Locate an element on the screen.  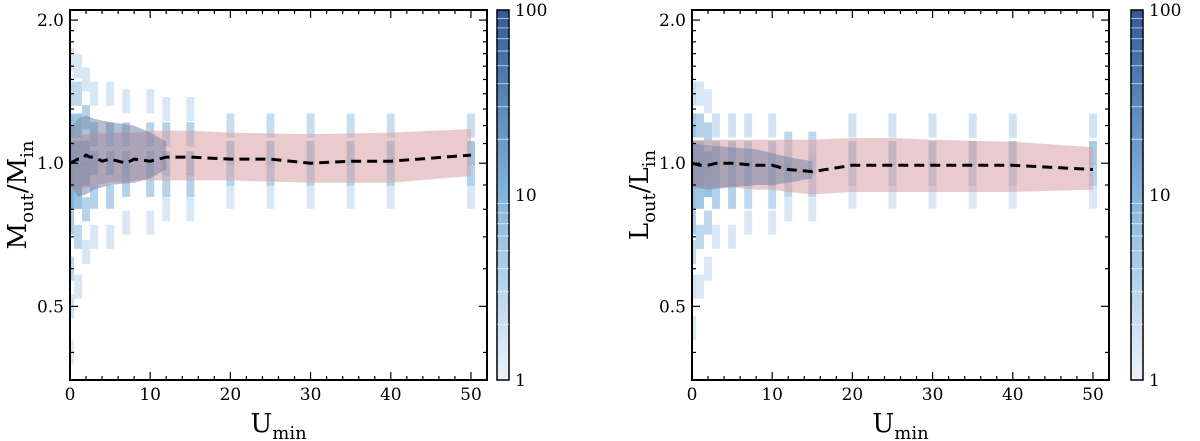
colorbar-tick-label: 1 is located at coordinates (520, 381).